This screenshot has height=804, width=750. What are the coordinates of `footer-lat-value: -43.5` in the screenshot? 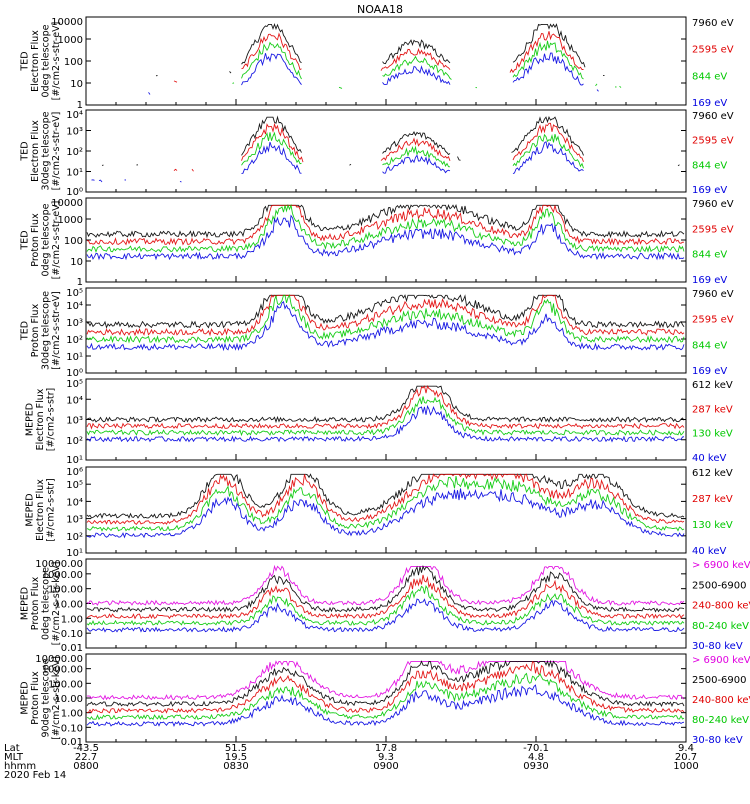 It's located at (86, 748).